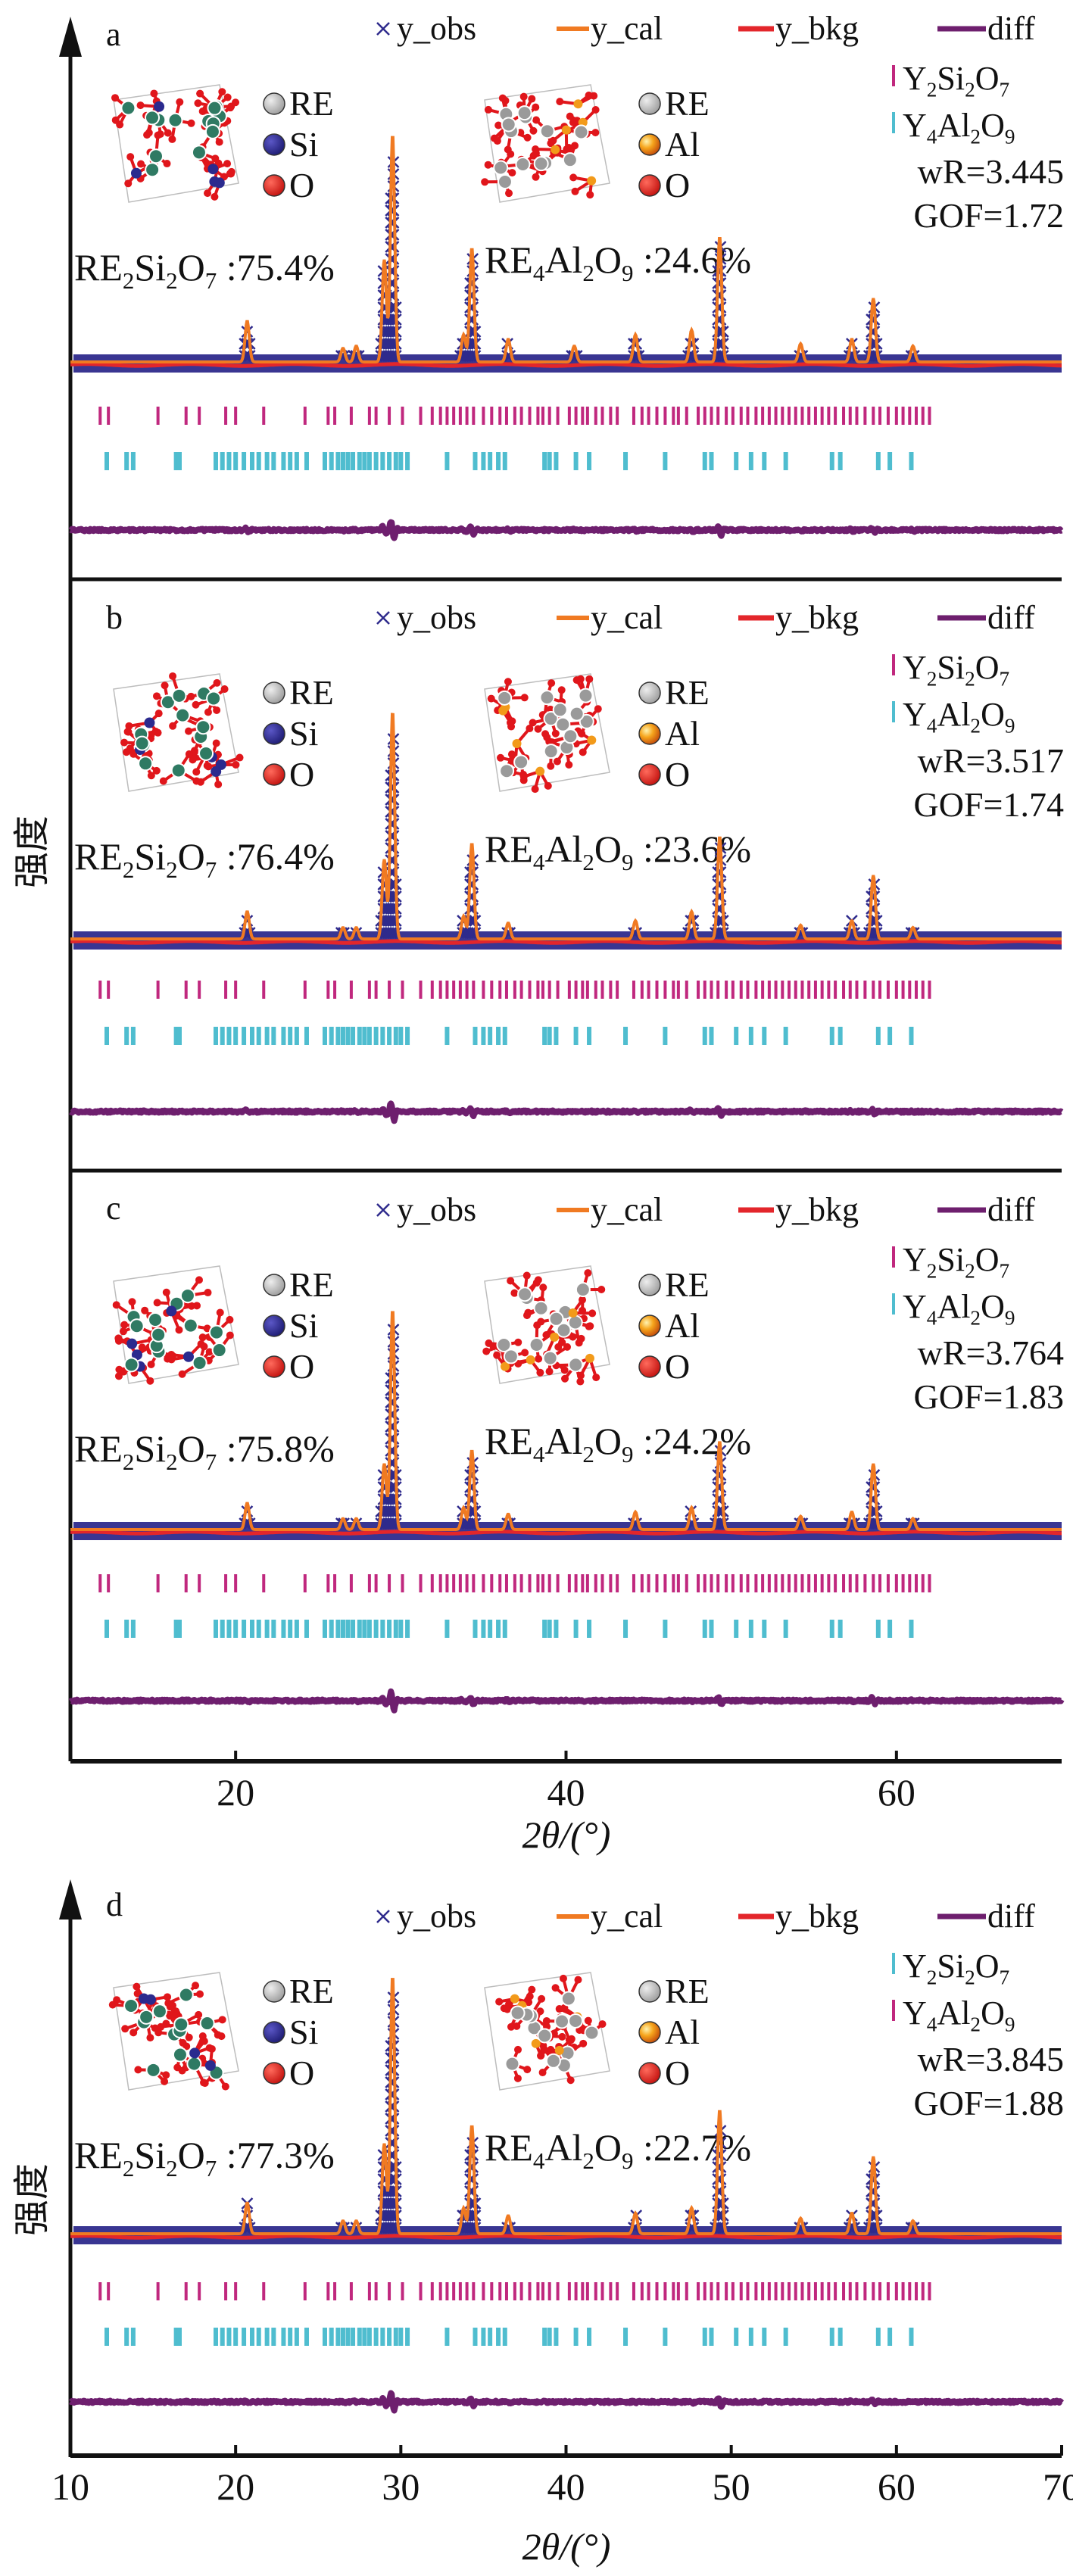  Describe the element at coordinates (566, 2106) in the screenshot. I see `y-cal-curve` at that location.